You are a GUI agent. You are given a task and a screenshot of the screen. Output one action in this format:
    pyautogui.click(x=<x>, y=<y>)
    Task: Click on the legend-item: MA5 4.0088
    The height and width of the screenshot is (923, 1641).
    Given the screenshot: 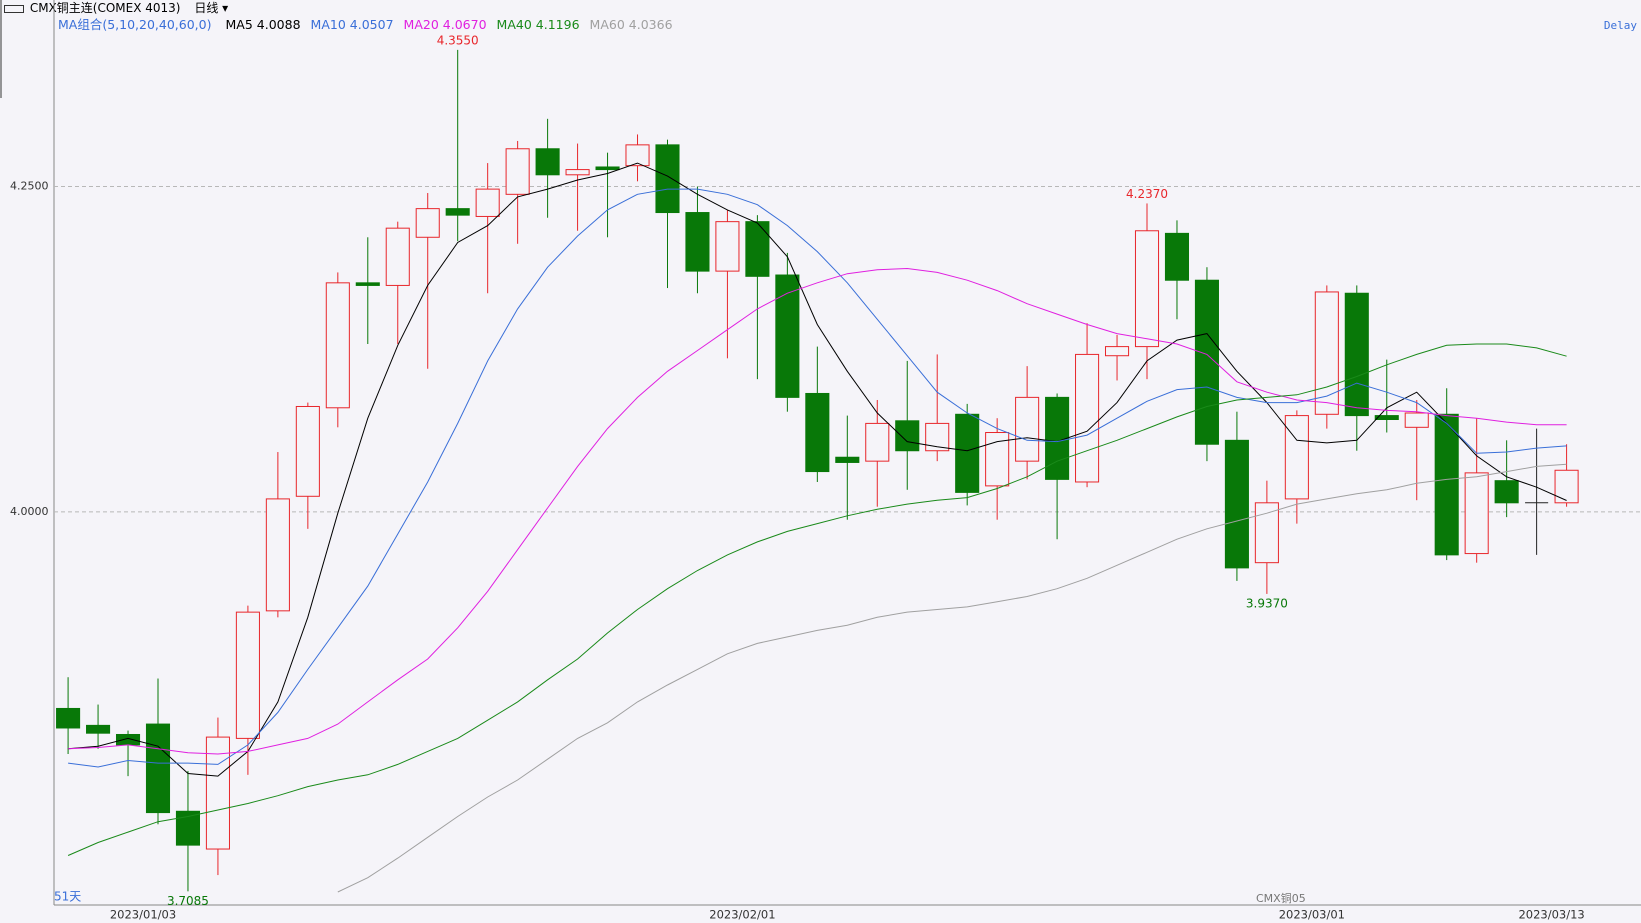 What is the action you would take?
    pyautogui.click(x=262, y=24)
    